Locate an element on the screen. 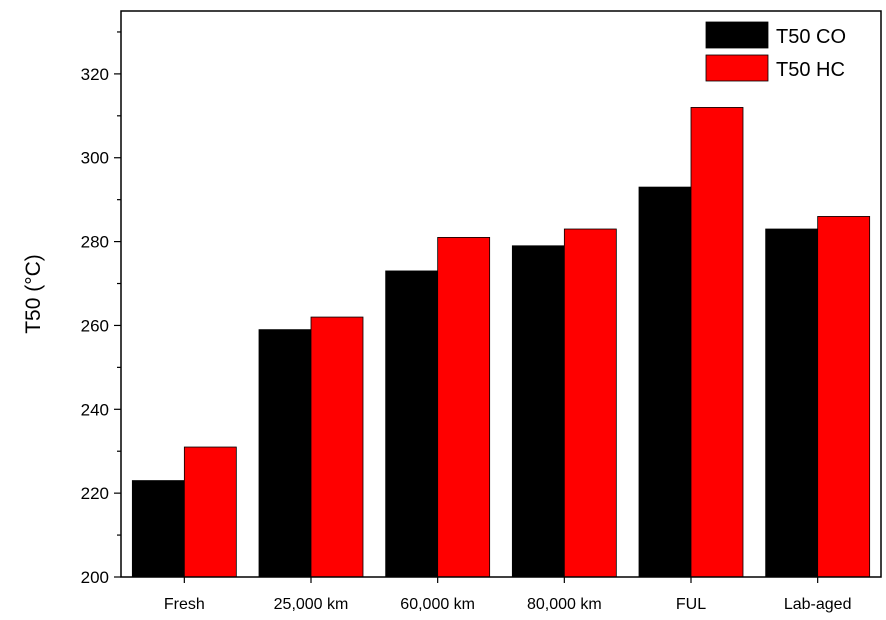 The image size is (886, 620). y-tick-label: 220 is located at coordinates (95, 493).